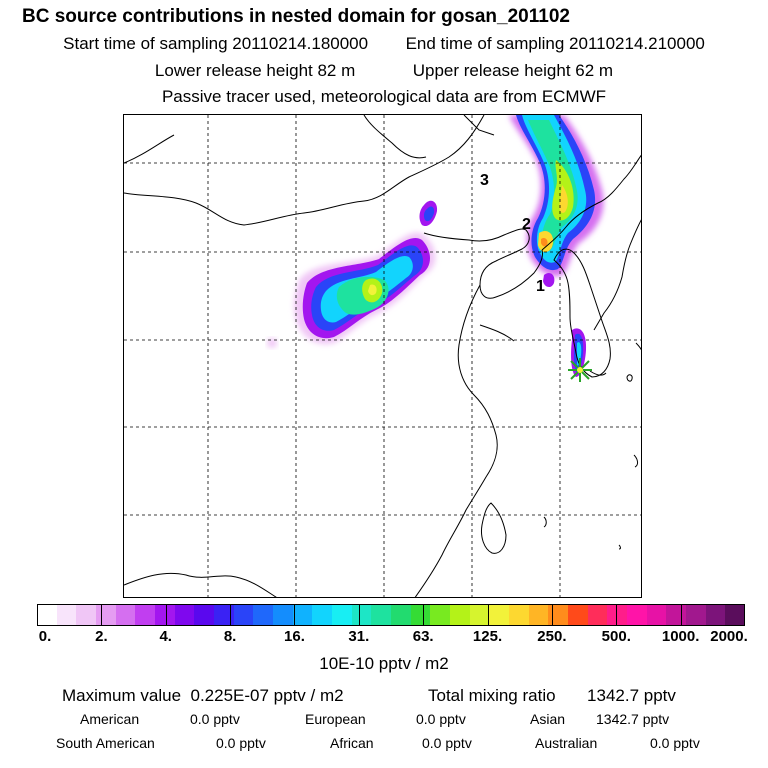 The width and height of the screenshot is (768, 768). I want to click on map-label-1: 1, so click(540, 286).